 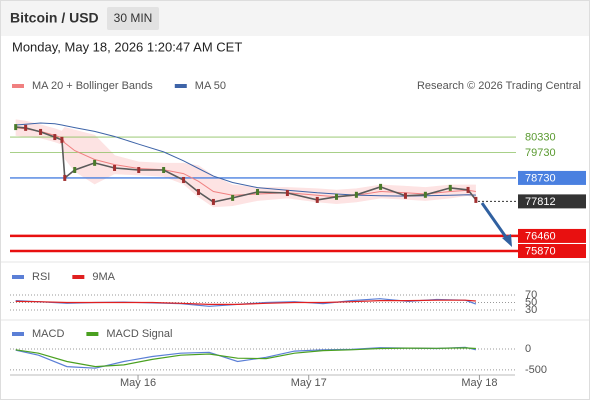 What do you see at coordinates (531, 310) in the screenshot?
I see `y-tick-label: 30` at bounding box center [531, 310].